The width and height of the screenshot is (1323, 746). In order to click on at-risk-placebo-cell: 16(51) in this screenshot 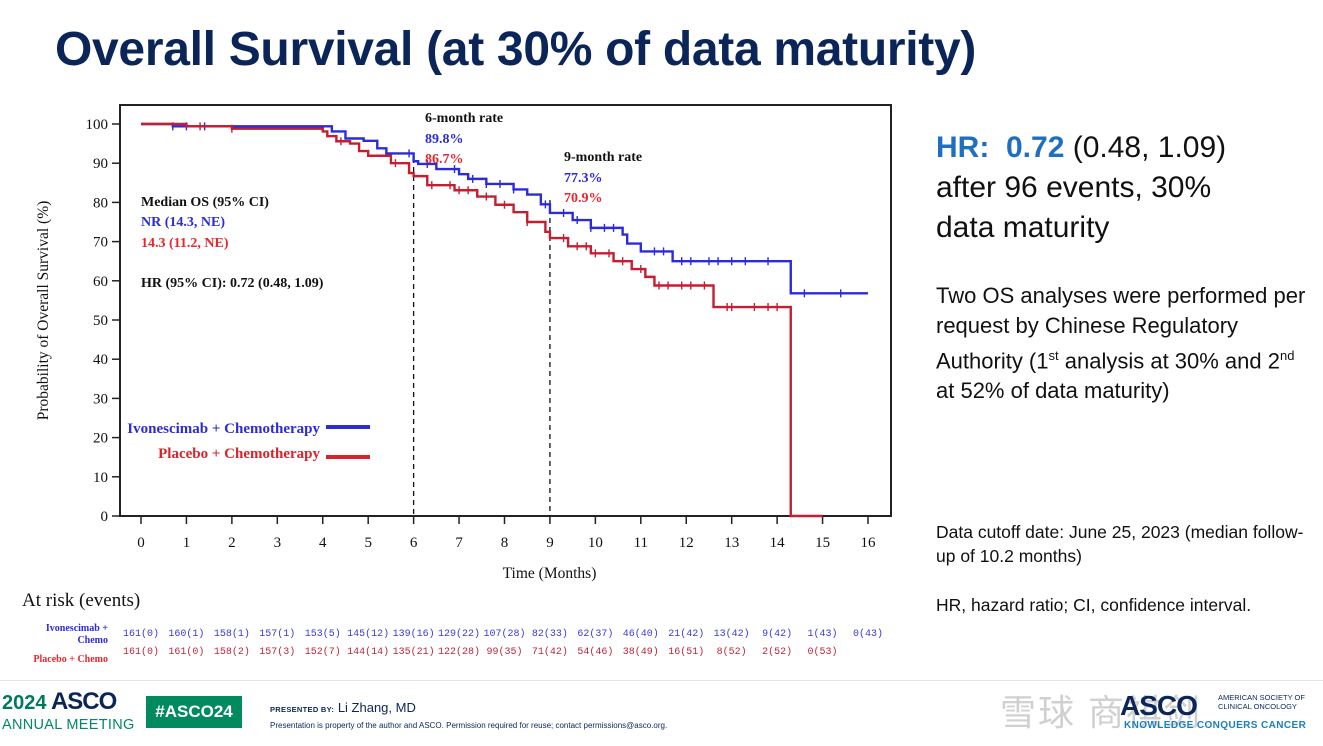, I will do `click(686, 652)`.